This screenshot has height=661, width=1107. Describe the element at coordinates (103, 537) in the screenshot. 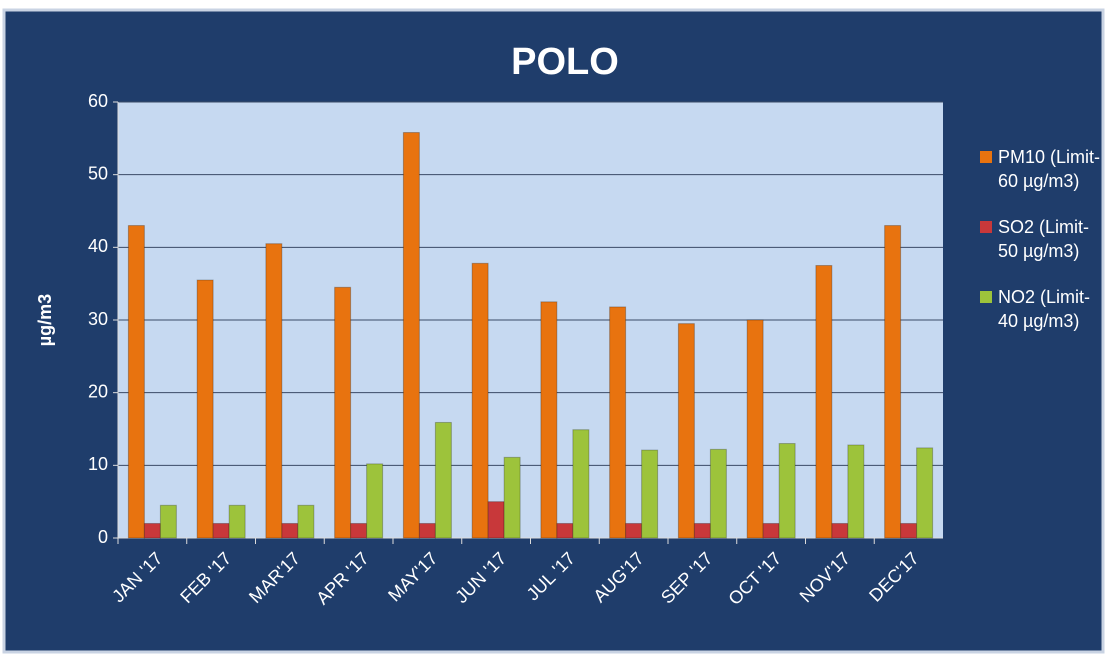

I see `y-tick-label: 0` at that location.